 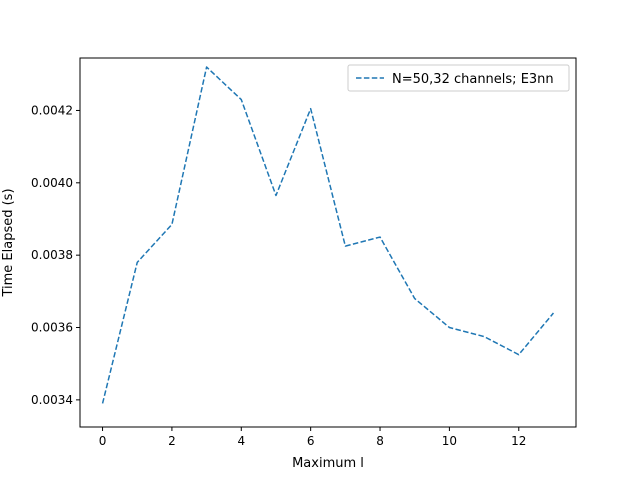 I want to click on x-tick-label: 6, so click(x=311, y=441).